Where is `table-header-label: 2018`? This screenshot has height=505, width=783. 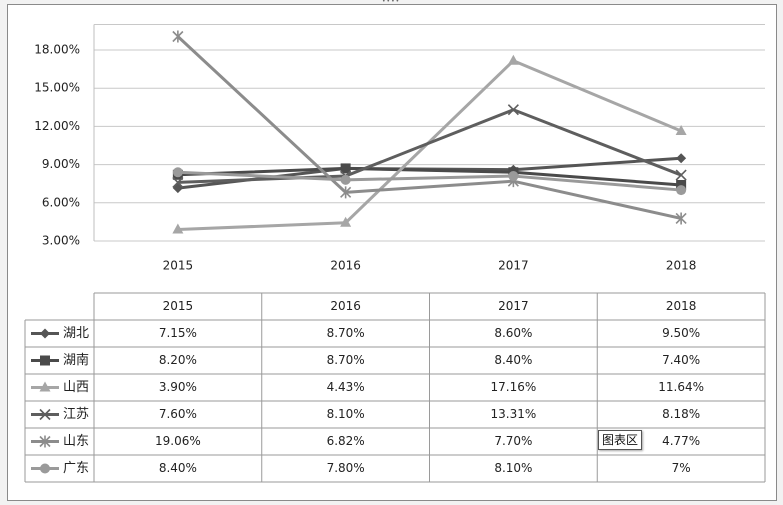 table-header-label: 2018 is located at coordinates (681, 306).